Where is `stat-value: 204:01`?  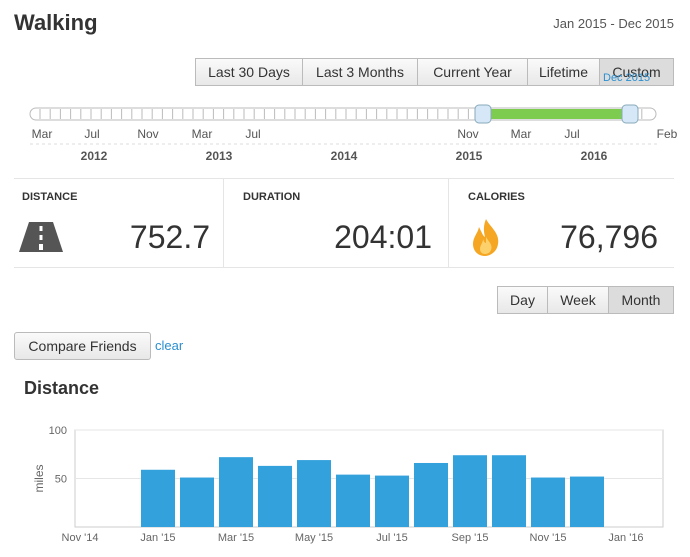
stat-value: 204:01 is located at coordinates (383, 237).